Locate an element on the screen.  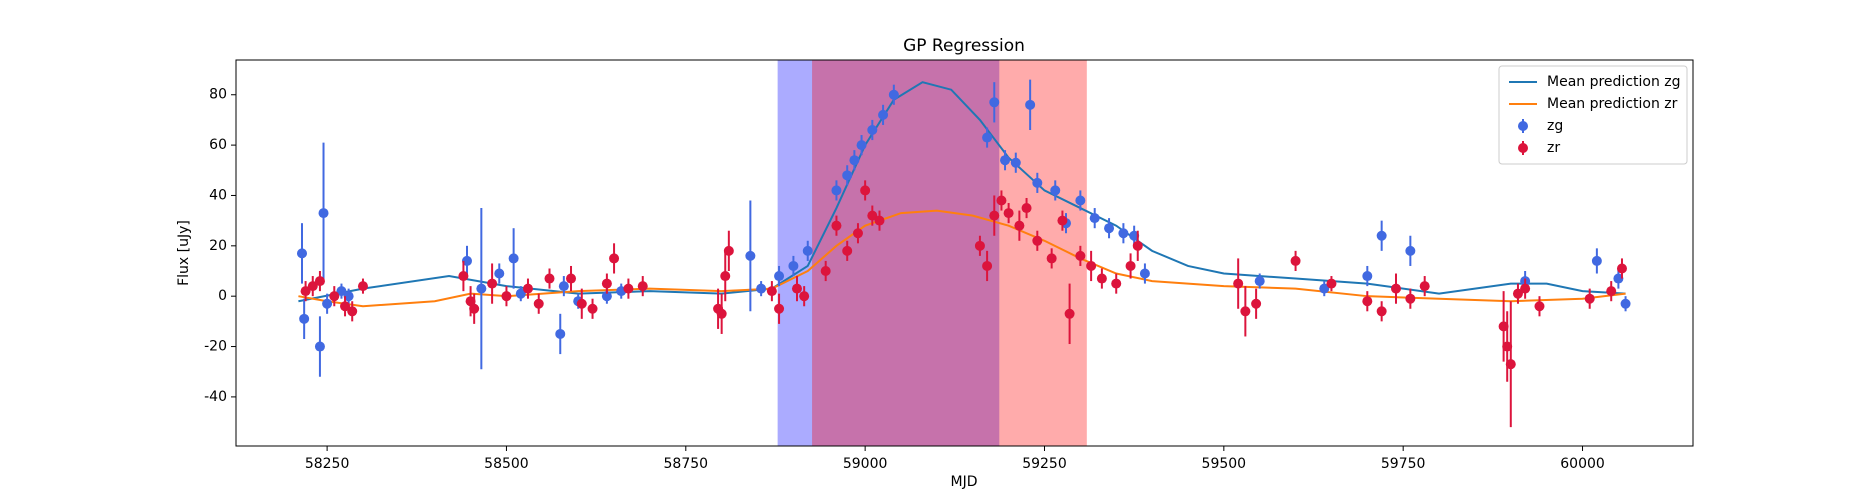
y-tick-label: 20 is located at coordinates (218, 246).